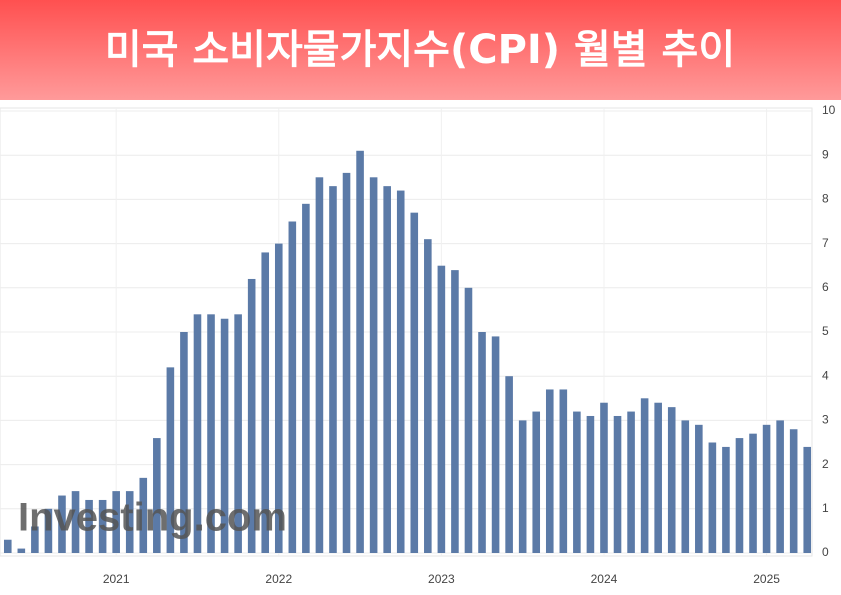 The image size is (841, 595). I want to click on y-tick-label: 9, so click(825, 154).